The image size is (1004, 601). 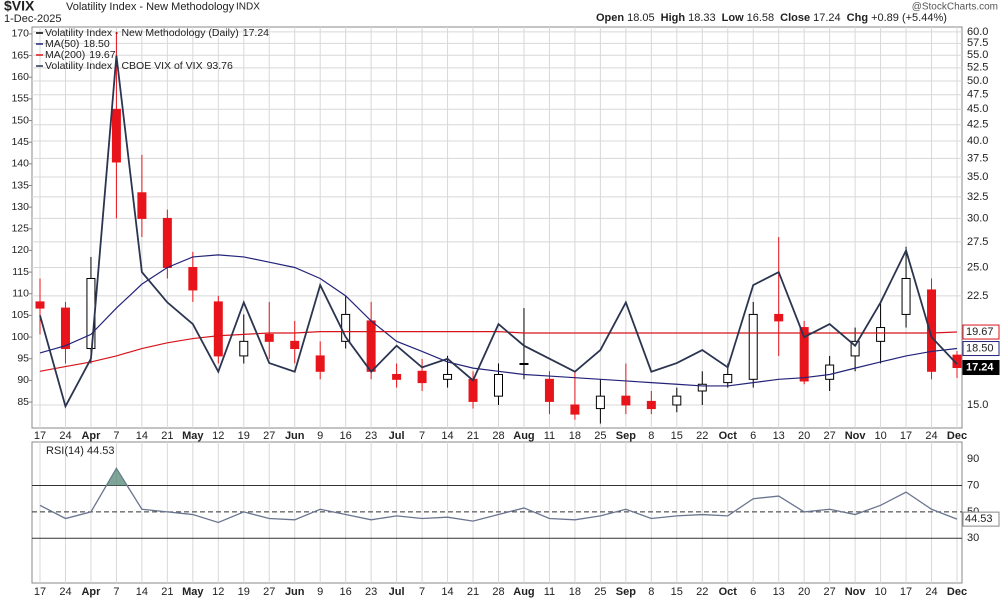 I want to click on y2-tick-label: 57.5, so click(x=977, y=43).